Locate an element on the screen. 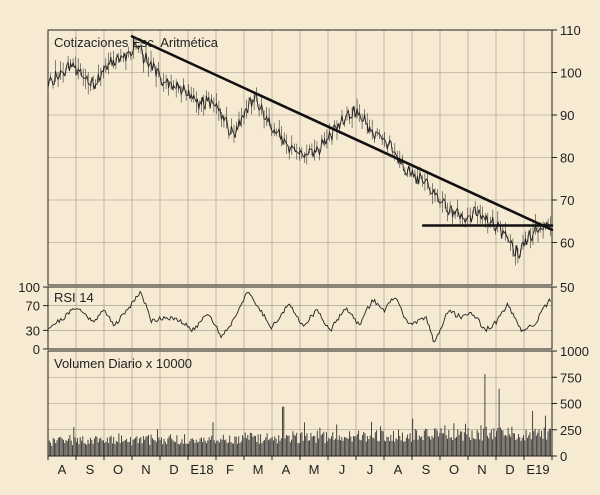 The height and width of the screenshot is (495, 600). rsi-frame is located at coordinates (300, 318).